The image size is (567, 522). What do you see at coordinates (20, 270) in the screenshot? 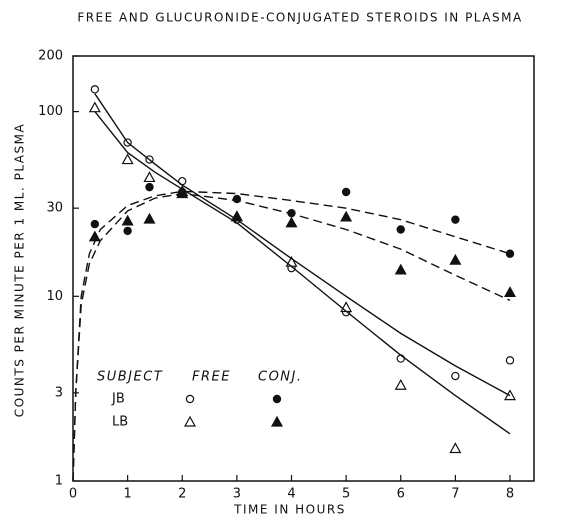
I see `y-axis-label: COUNTS PER MINUTE PER 1 ML. PLASMA` at bounding box center [20, 270].